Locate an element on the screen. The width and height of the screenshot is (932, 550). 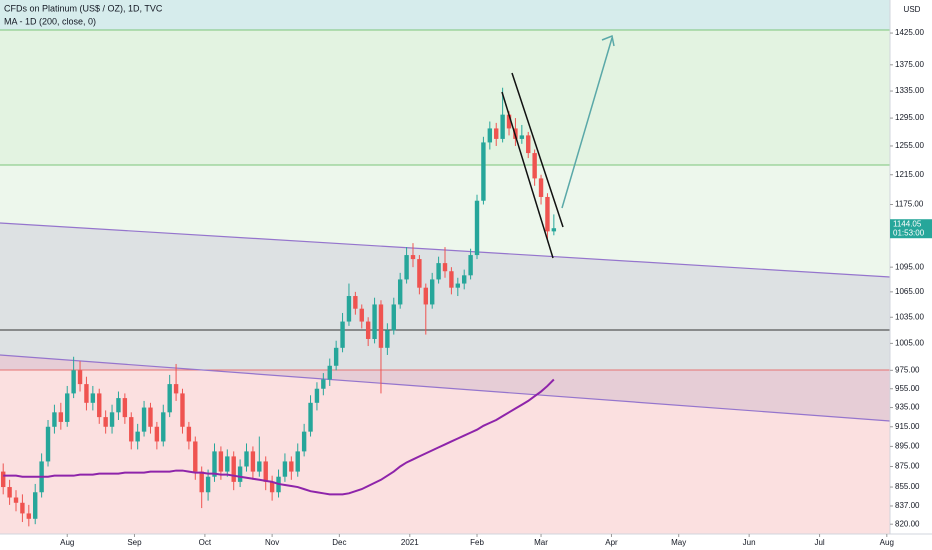
legend-entry: MA - 1D (200, close, 0) is located at coordinates (50, 21).